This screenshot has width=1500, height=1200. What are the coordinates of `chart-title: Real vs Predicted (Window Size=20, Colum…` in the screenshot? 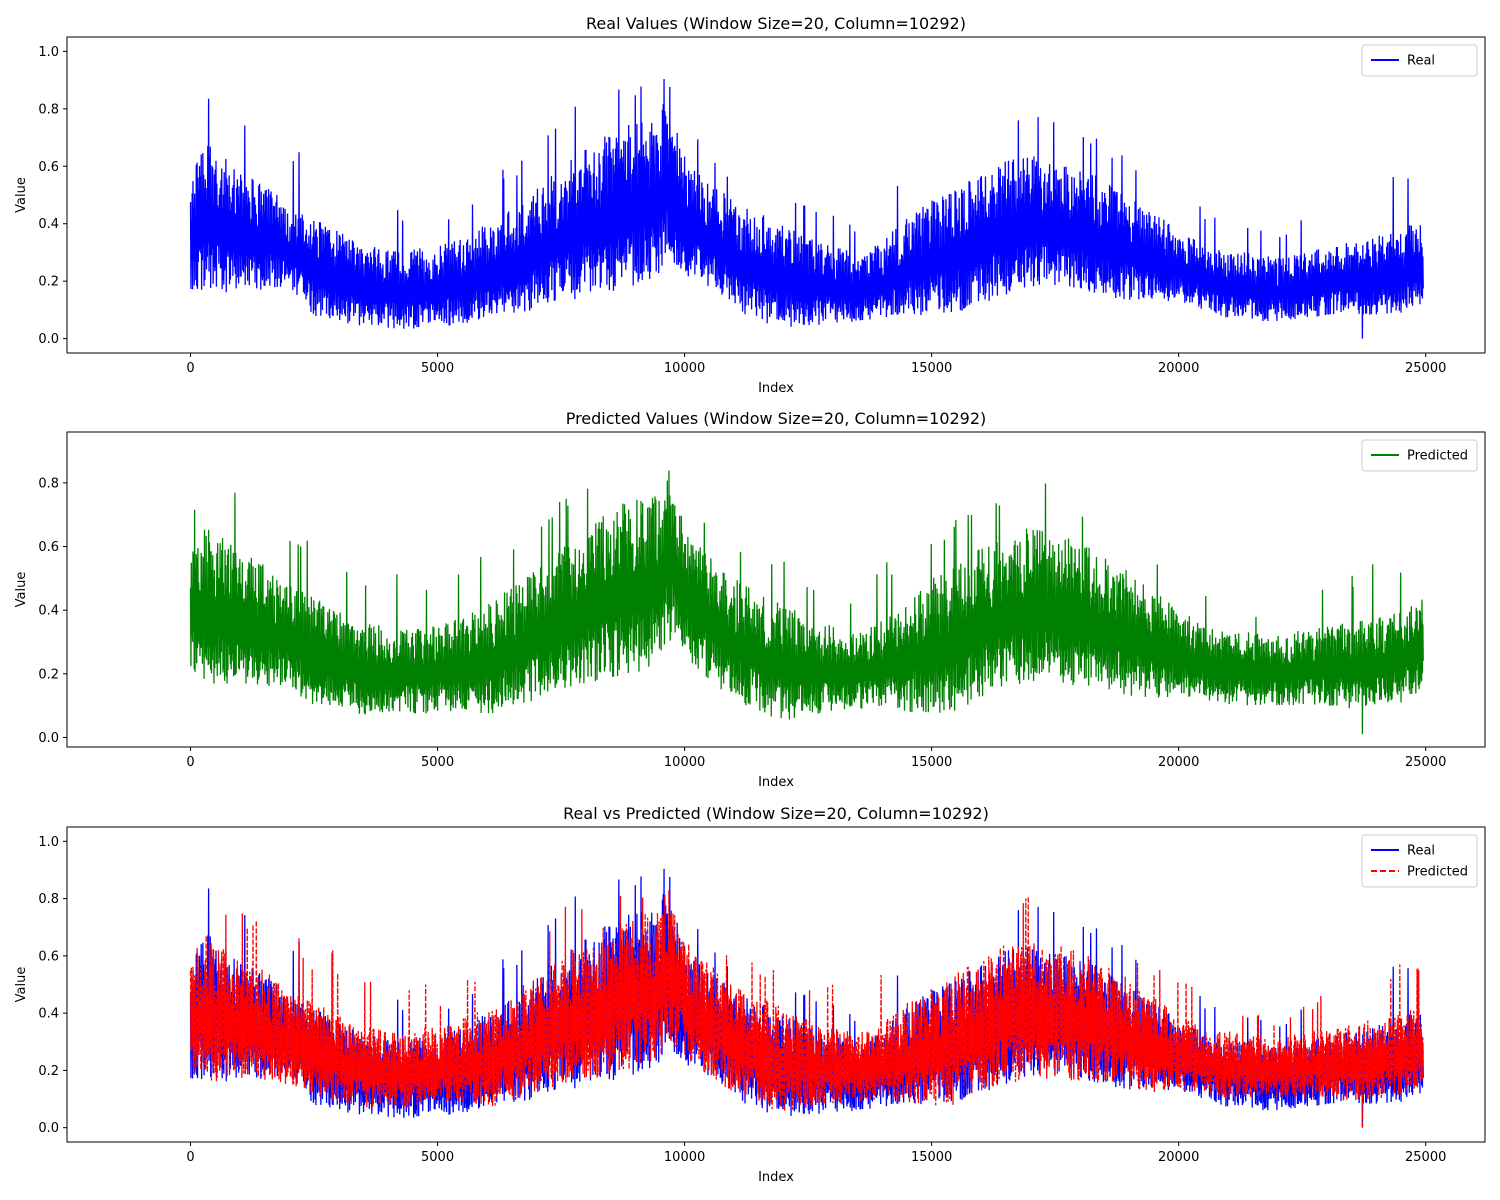 It's located at (776, 813).